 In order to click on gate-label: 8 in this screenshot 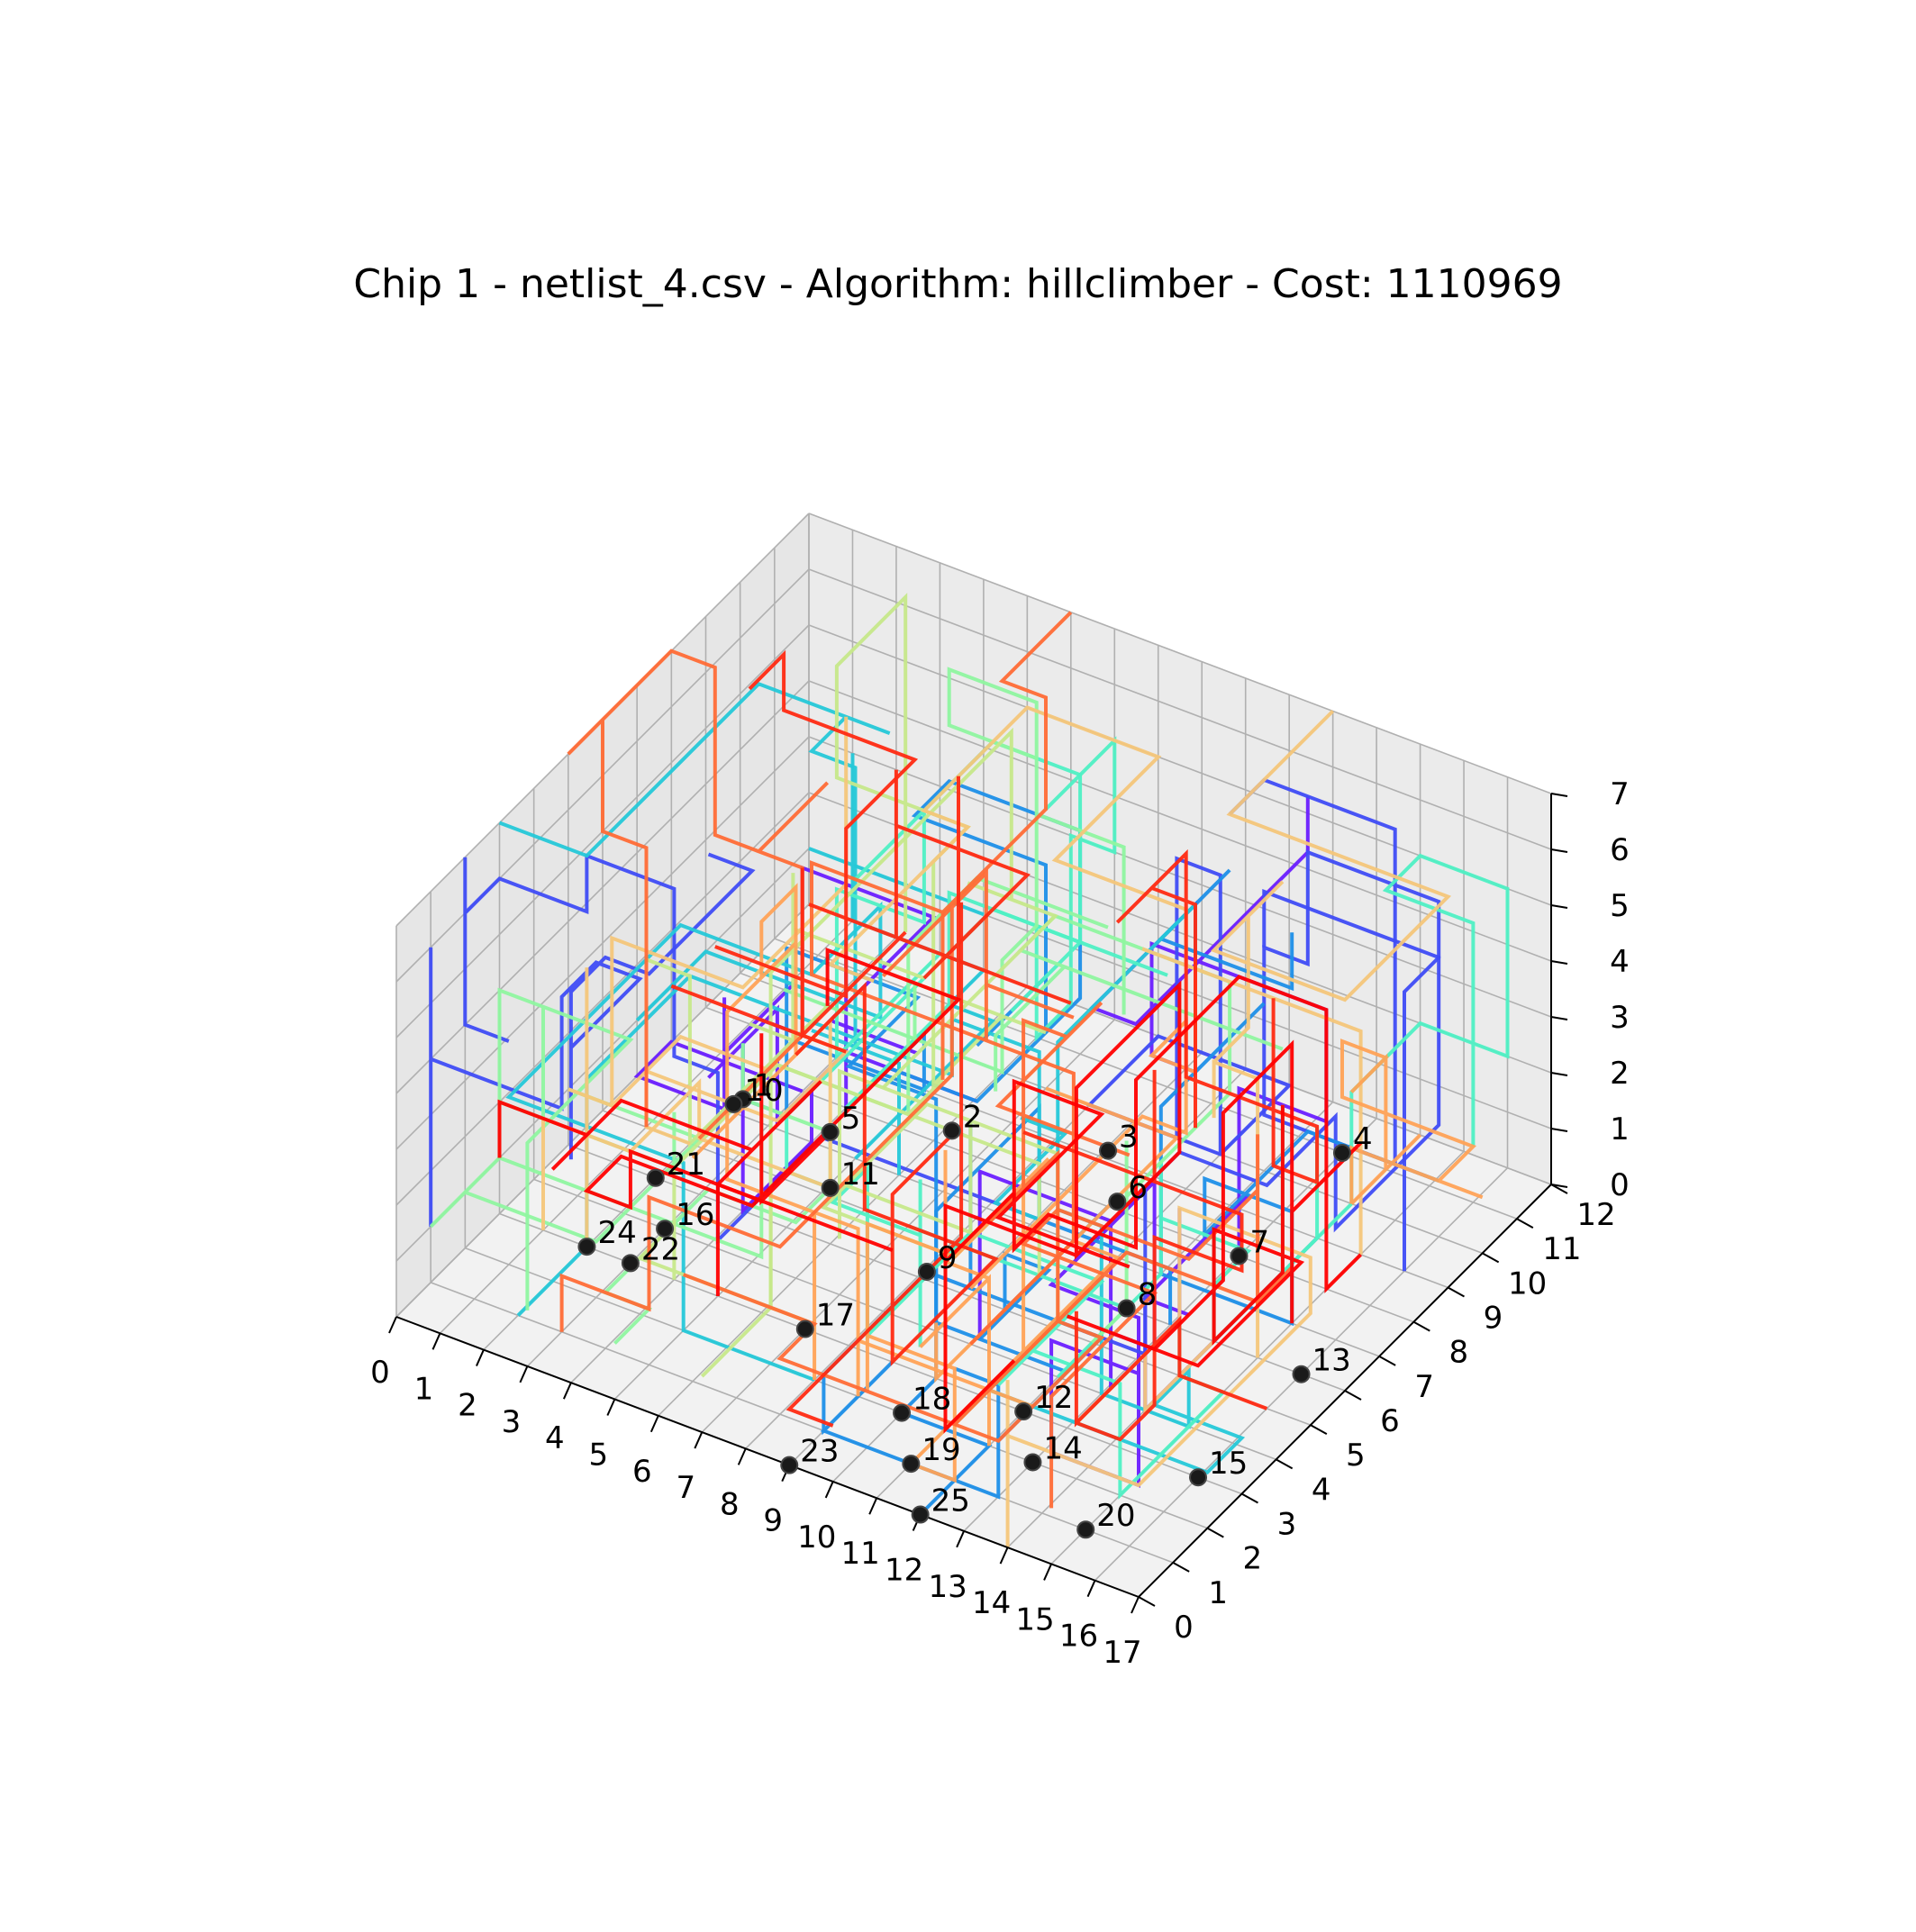, I will do `click(1148, 1295)`.